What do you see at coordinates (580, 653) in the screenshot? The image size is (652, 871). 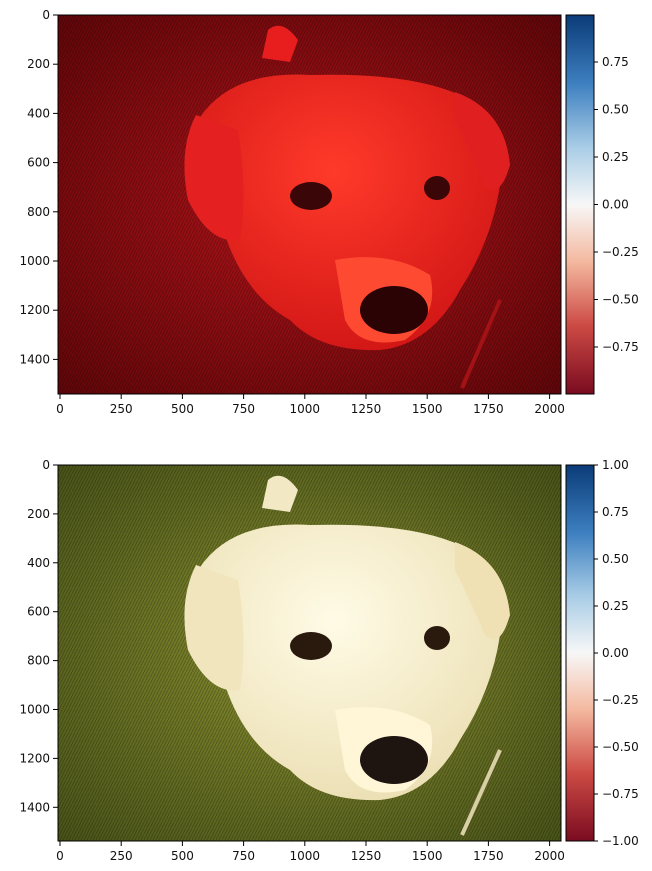 I see `colorbar-bottom` at bounding box center [580, 653].